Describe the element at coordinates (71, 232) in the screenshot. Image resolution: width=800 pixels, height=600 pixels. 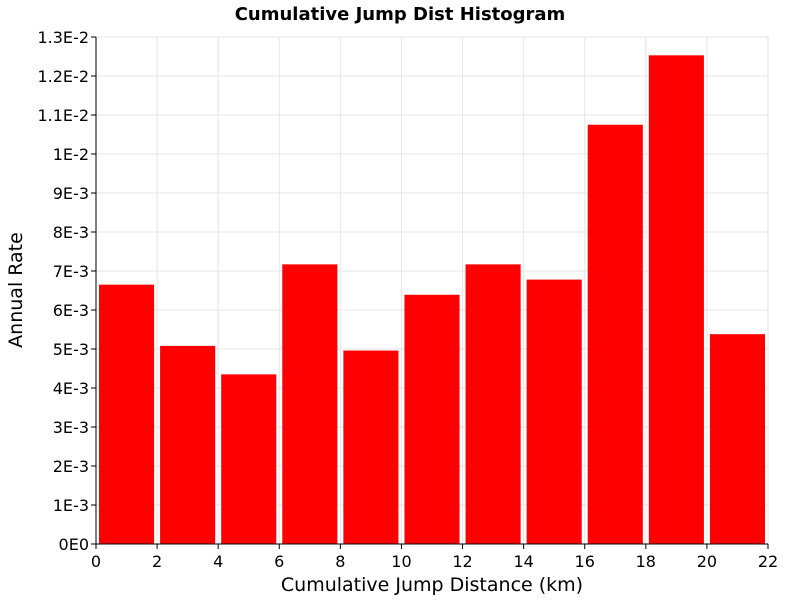
I see `y-tick-label: 8E-3` at that location.